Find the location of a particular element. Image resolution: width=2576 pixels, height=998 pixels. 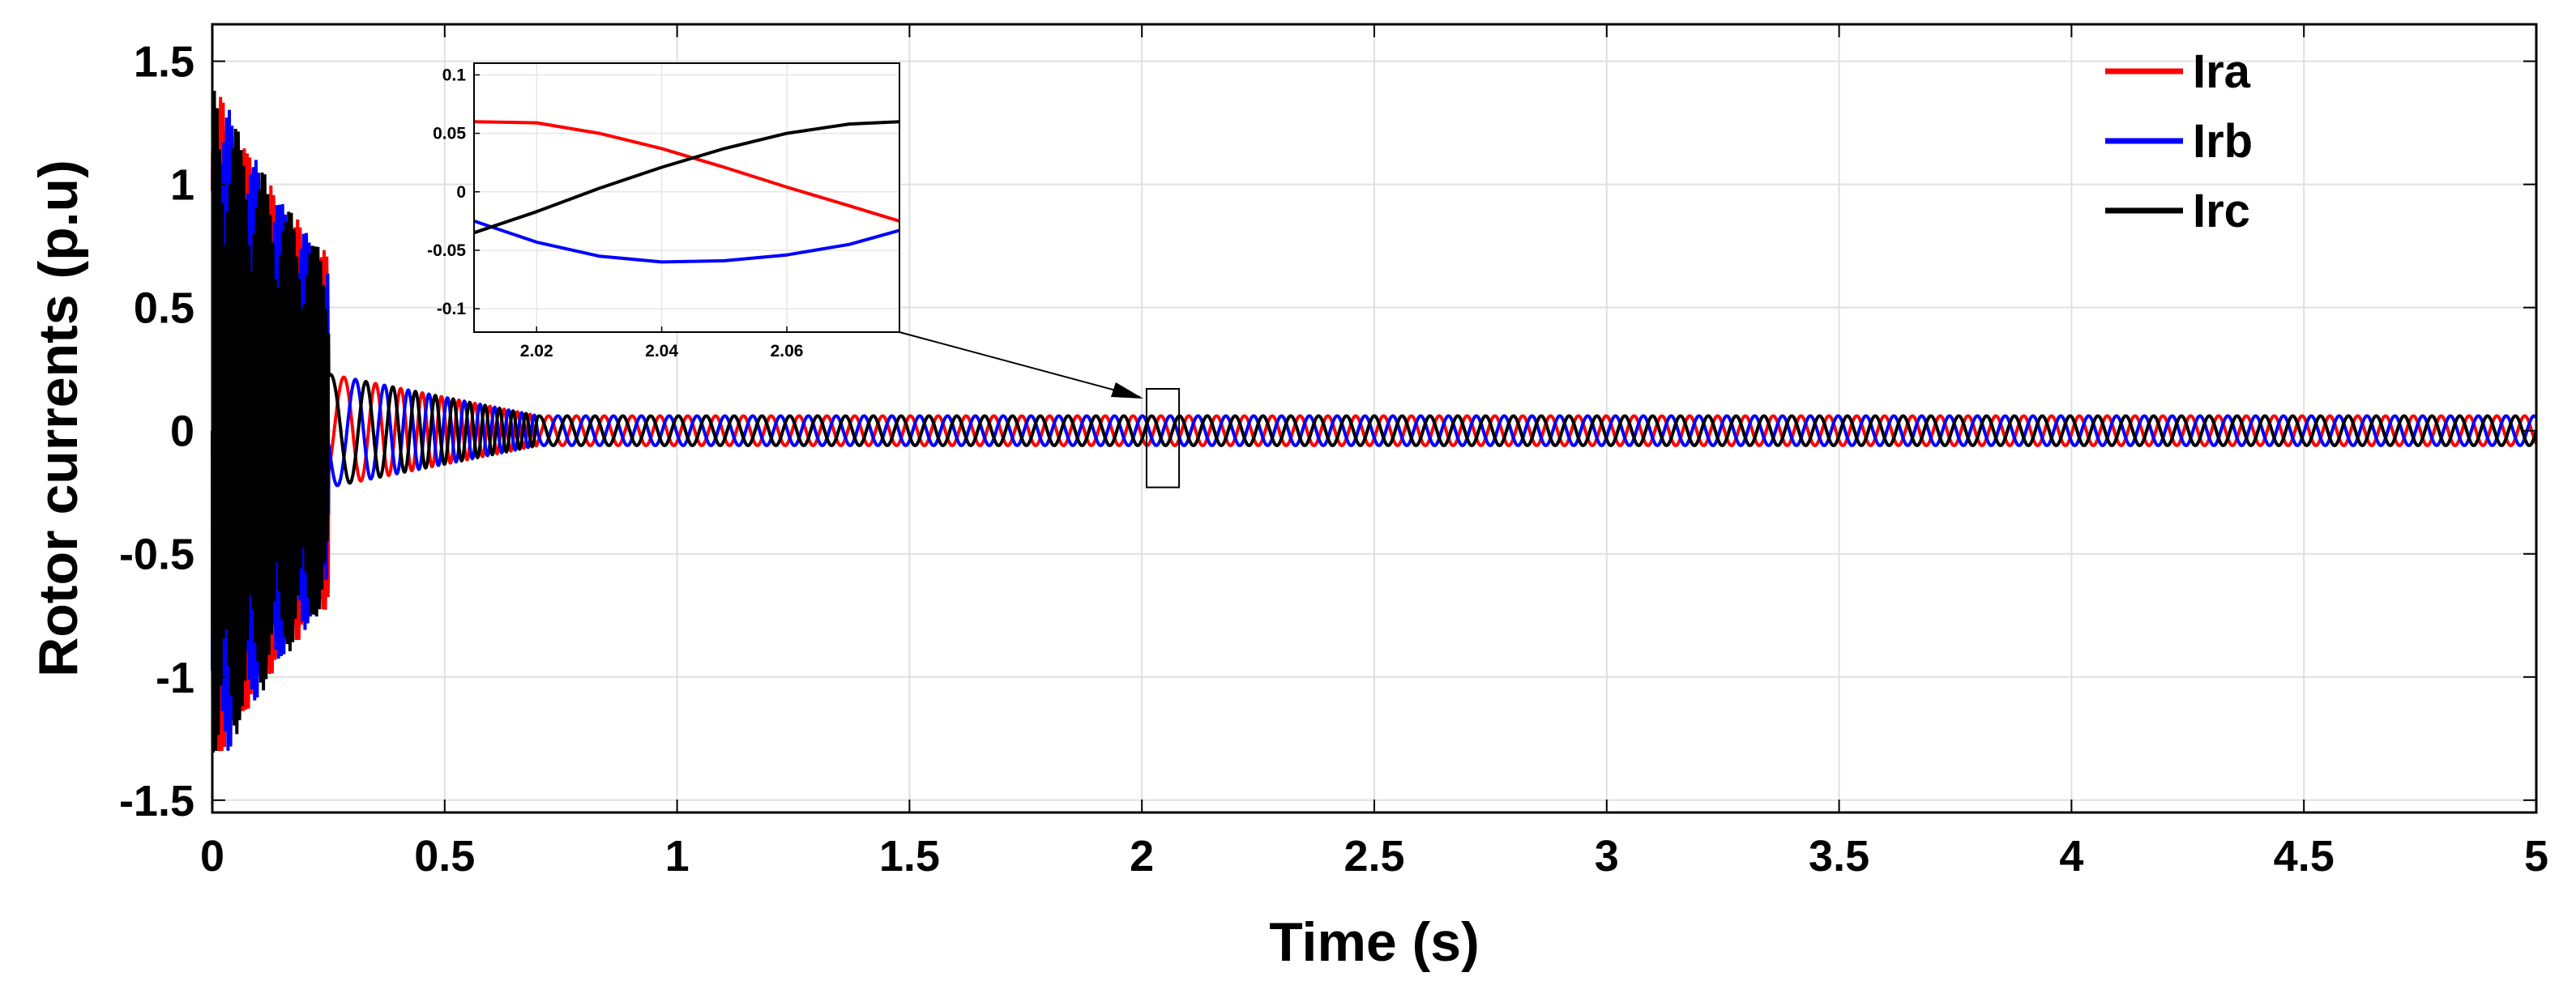

y-tick-label: 0.5 is located at coordinates (164, 308).